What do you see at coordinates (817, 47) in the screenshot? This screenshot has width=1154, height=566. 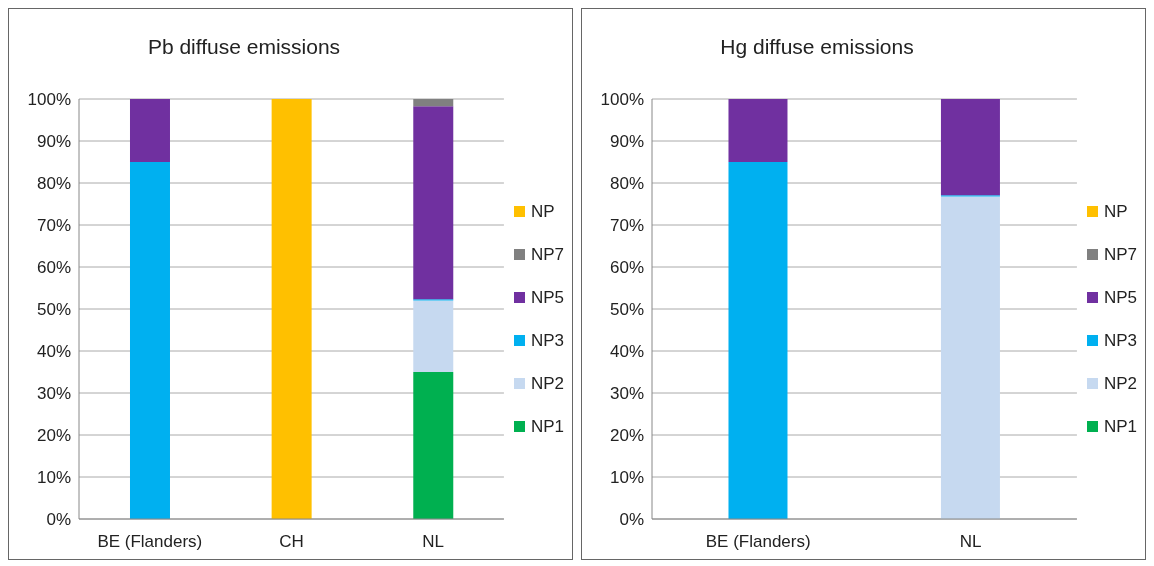 I see `chart-title: Hg diffuse emissions` at bounding box center [817, 47].